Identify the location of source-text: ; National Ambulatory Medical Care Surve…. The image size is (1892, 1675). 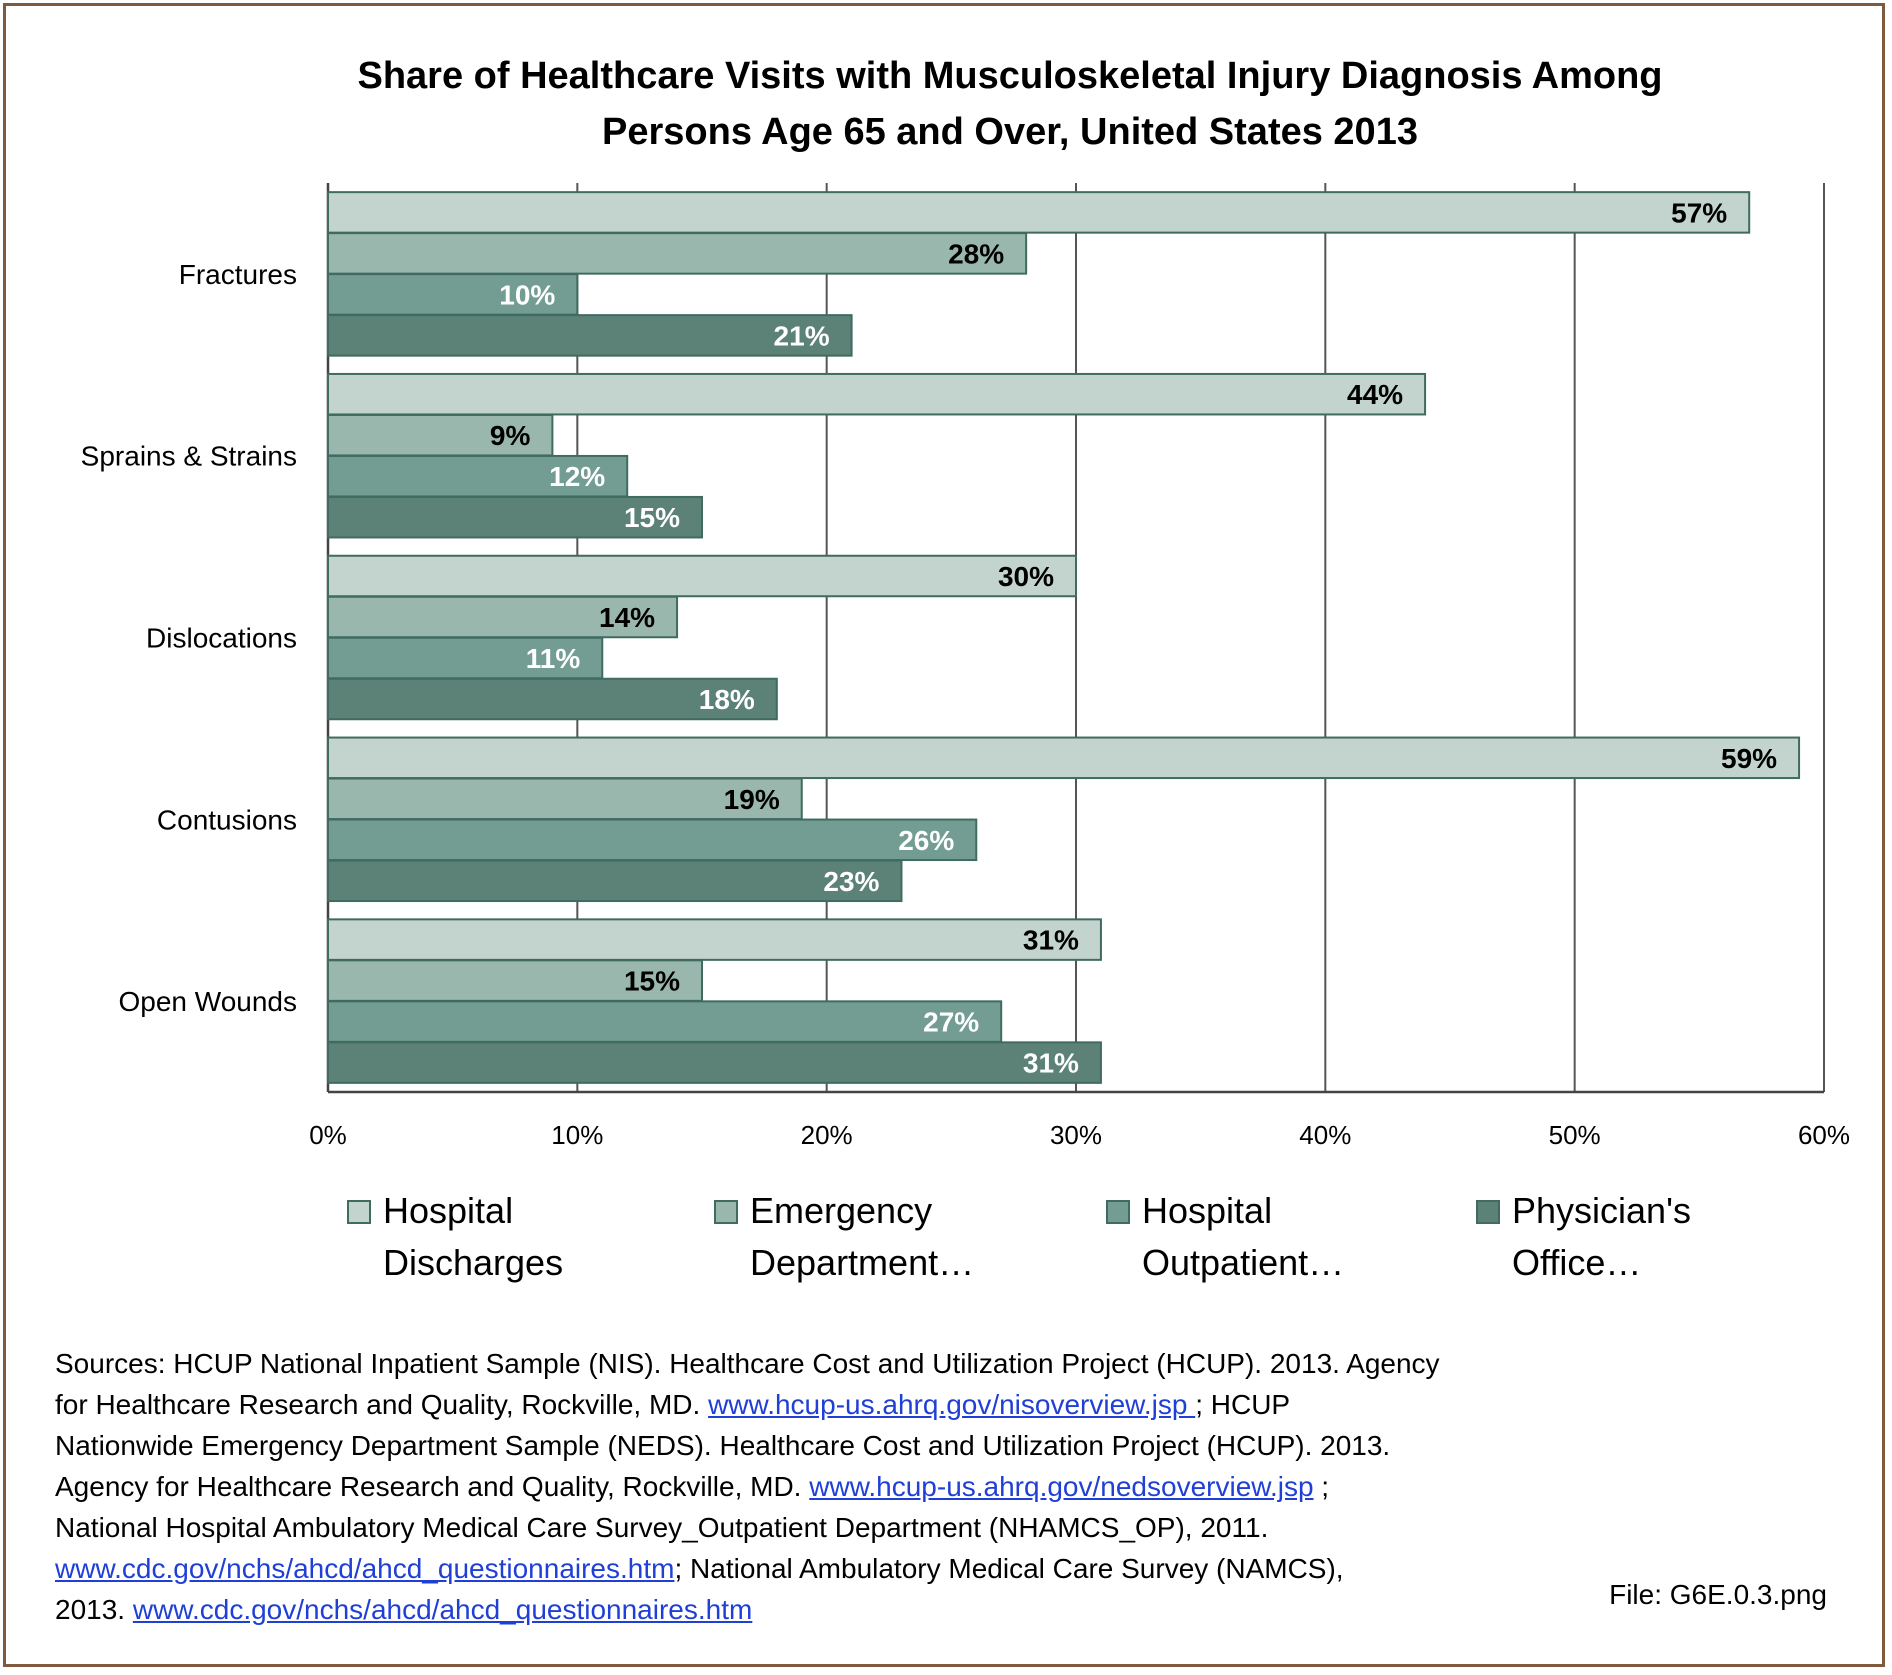
(1009, 1568).